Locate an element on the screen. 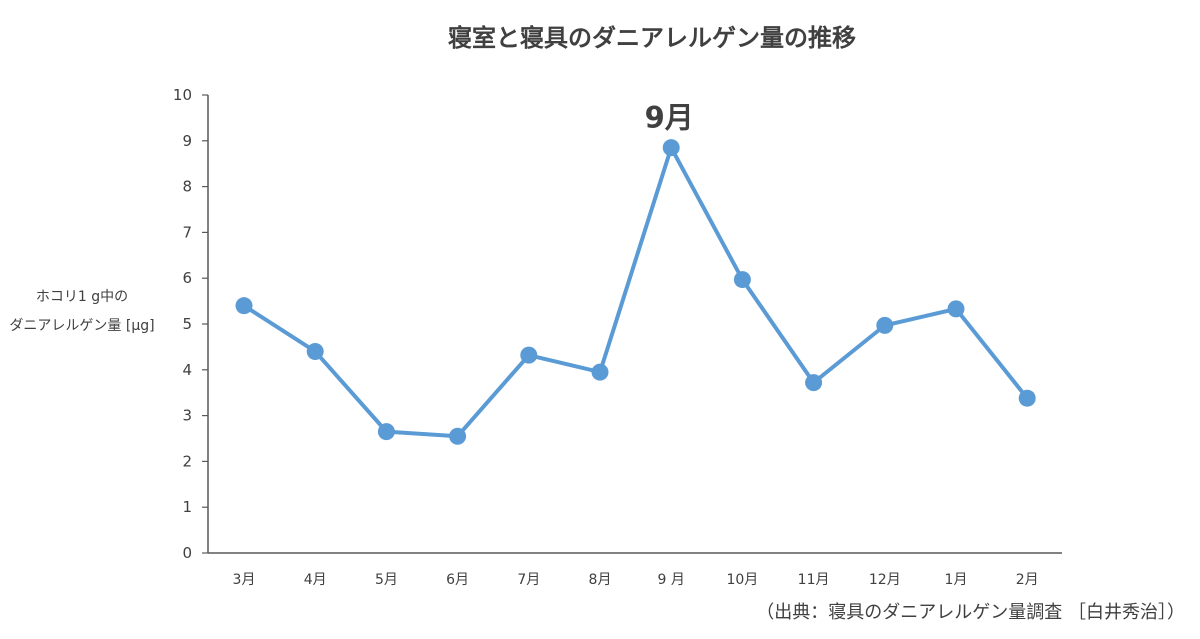 The height and width of the screenshot is (639, 1200). y-tick-label: 9 is located at coordinates (187, 141).